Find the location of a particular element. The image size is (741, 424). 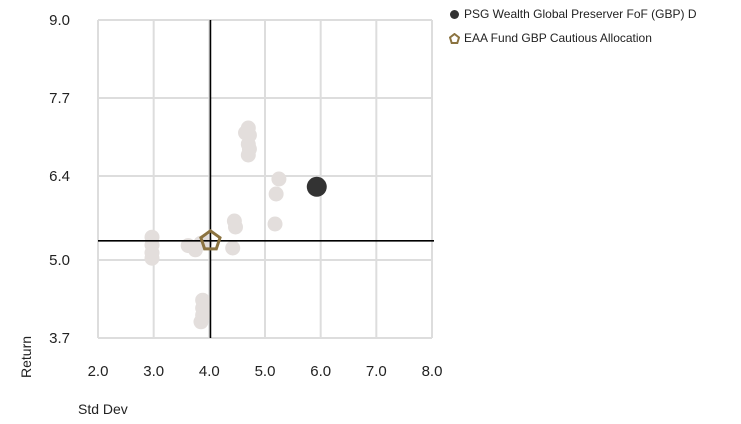

legend-label-category: EAA Fund GBP Cautious Allocation is located at coordinates (558, 38).